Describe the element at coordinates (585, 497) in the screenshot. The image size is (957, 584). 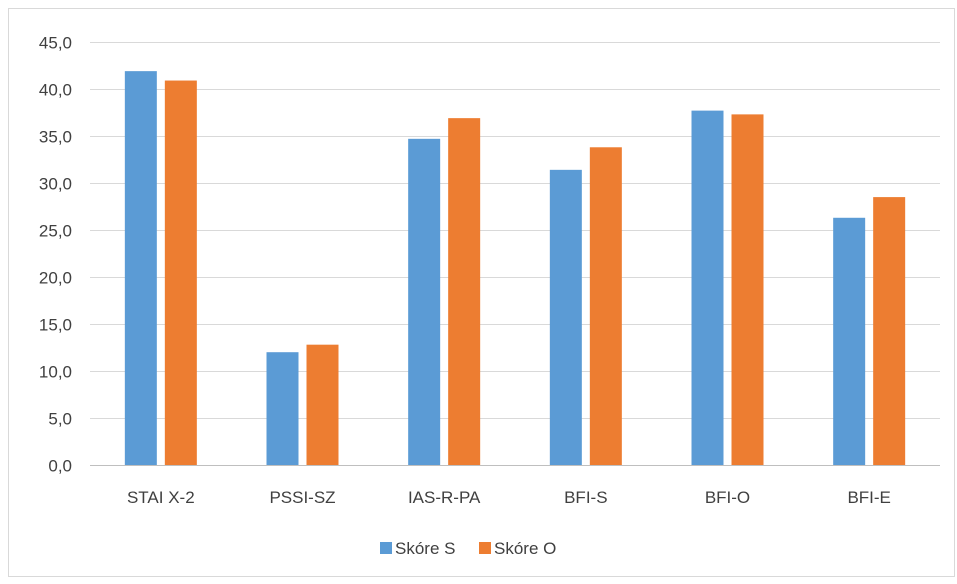
I see `x-tick-label: BFI-S` at that location.